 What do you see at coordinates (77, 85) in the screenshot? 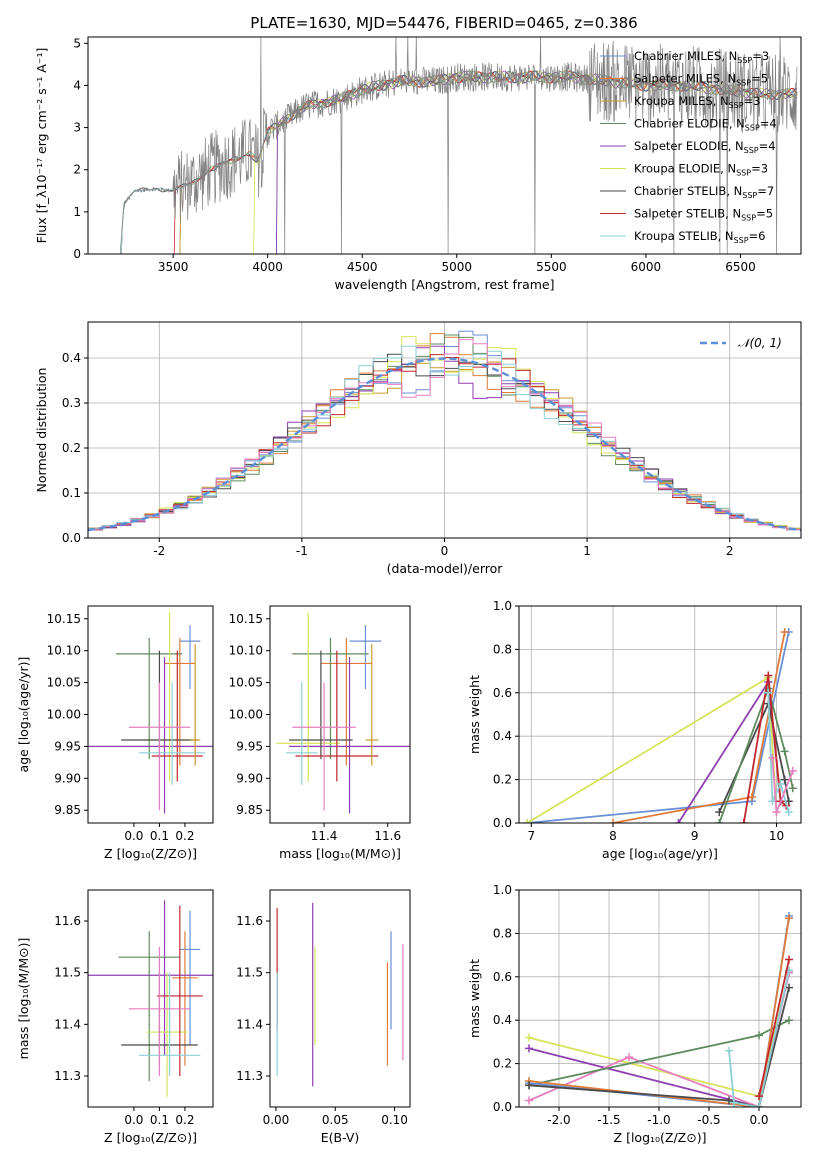
I see `y-tick-label: 4` at bounding box center [77, 85].